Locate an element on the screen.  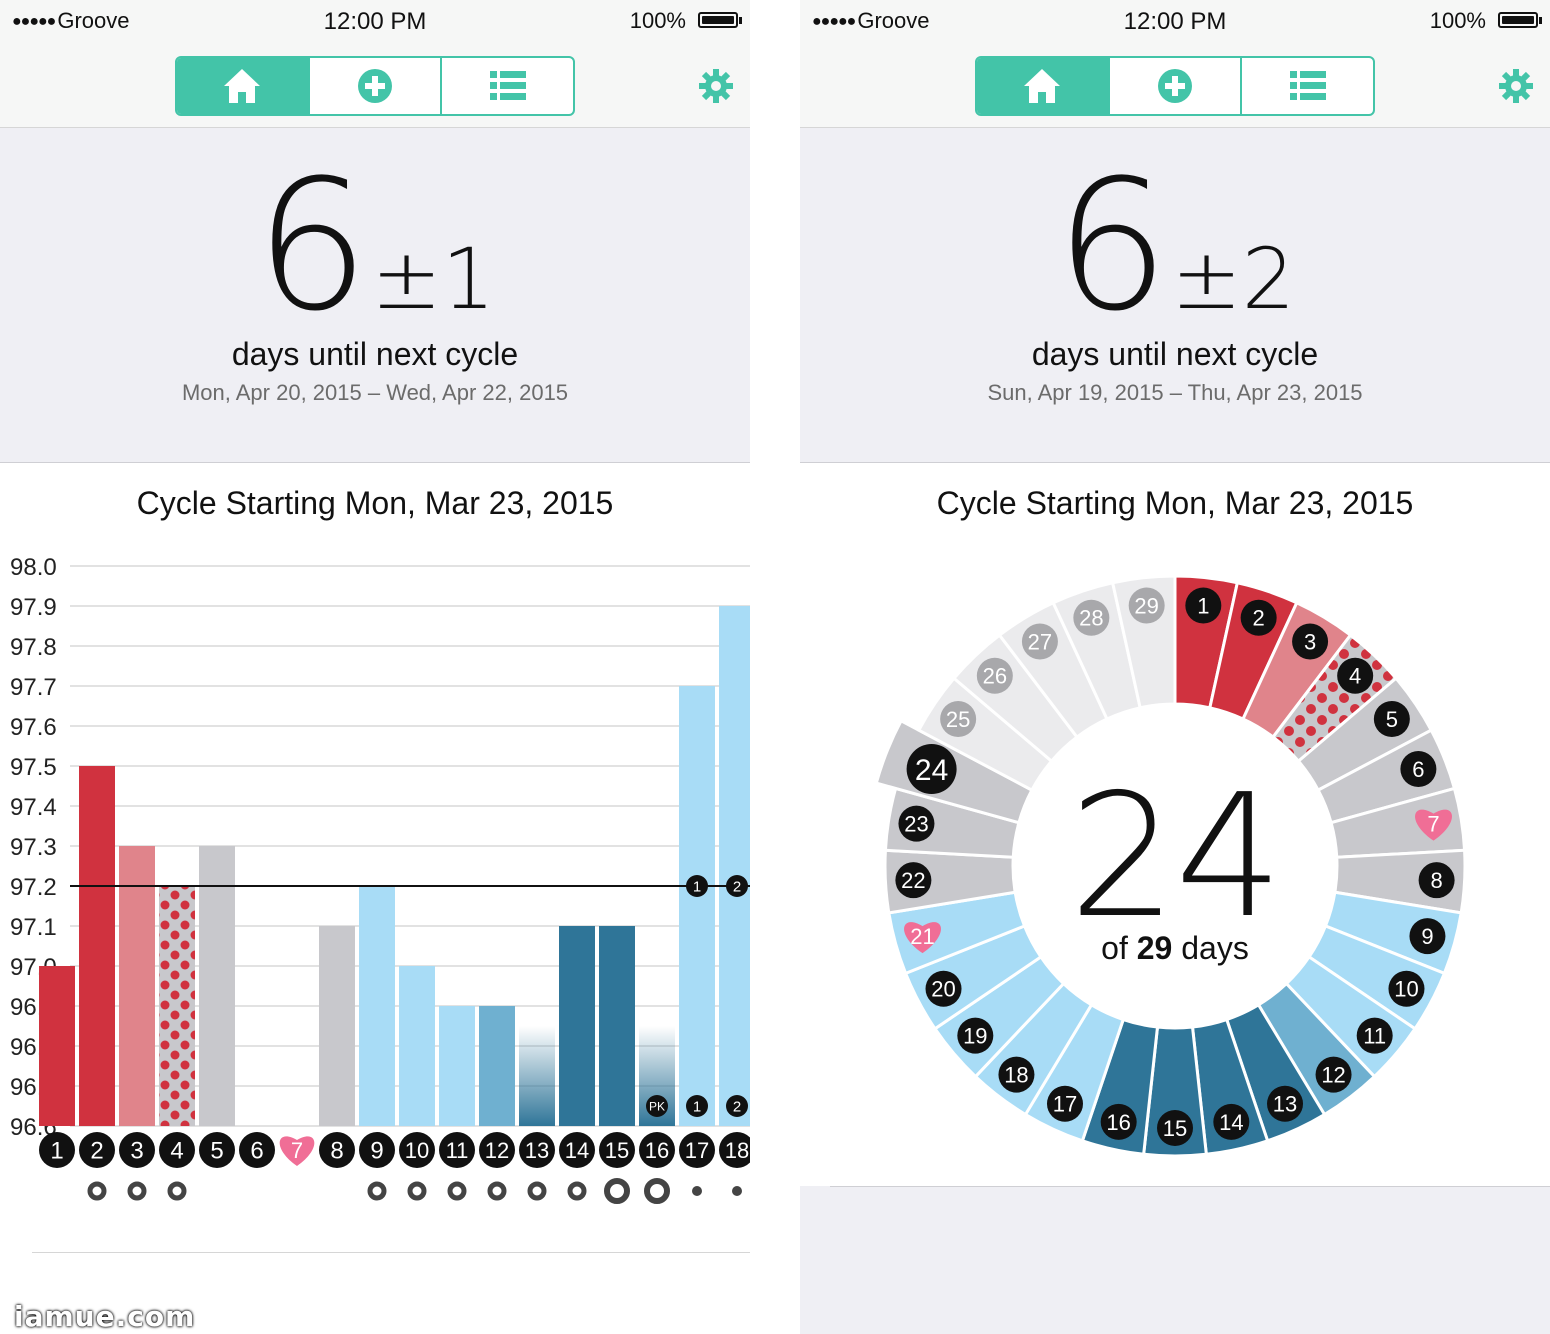
peak-marker: 2 is located at coordinates (737, 1106).